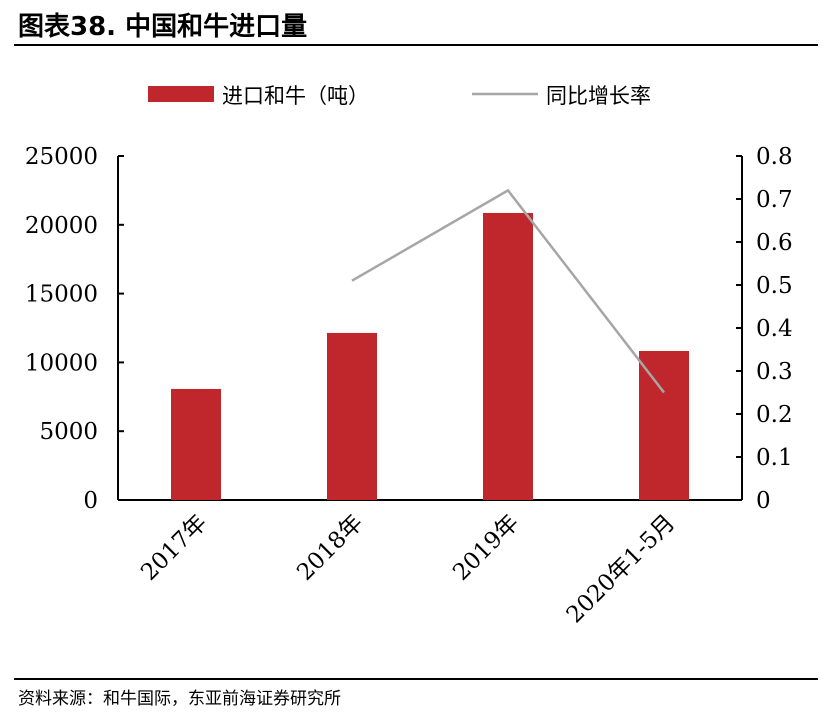 This screenshot has height=720, width=826. I want to click on right-tick-label: 0.4, so click(774, 329).